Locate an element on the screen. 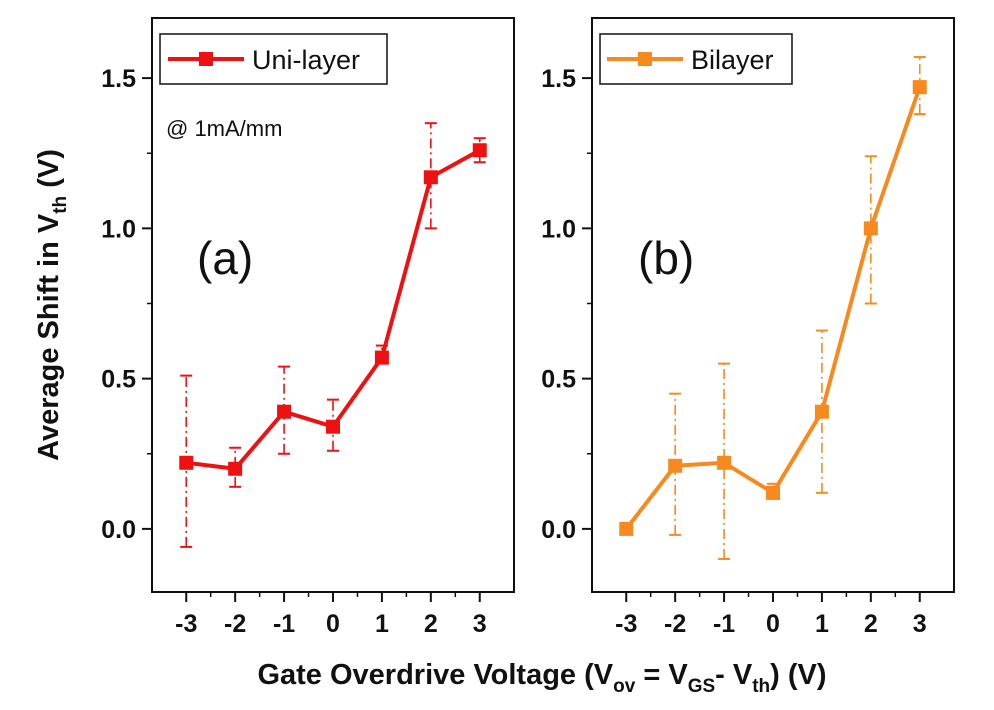 This screenshot has width=994, height=710. legend-a-marker is located at coordinates (206, 59).